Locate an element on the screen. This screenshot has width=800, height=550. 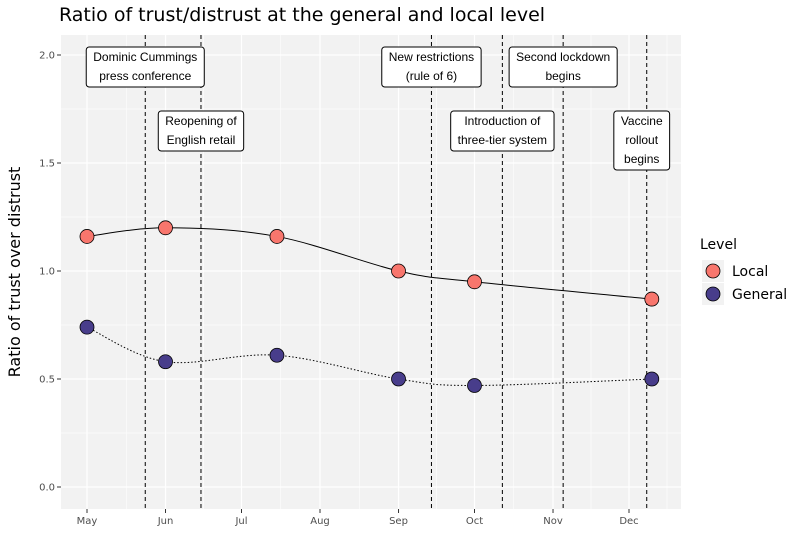
legend-title: Level is located at coordinates (718, 245).